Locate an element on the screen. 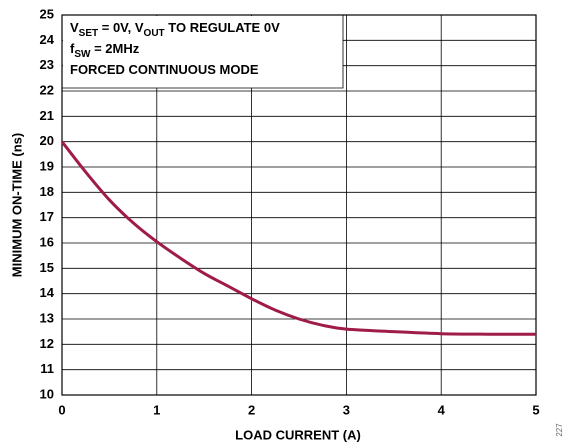  annotation-part: FORCED CONTINUOUS MODE is located at coordinates (164, 69).